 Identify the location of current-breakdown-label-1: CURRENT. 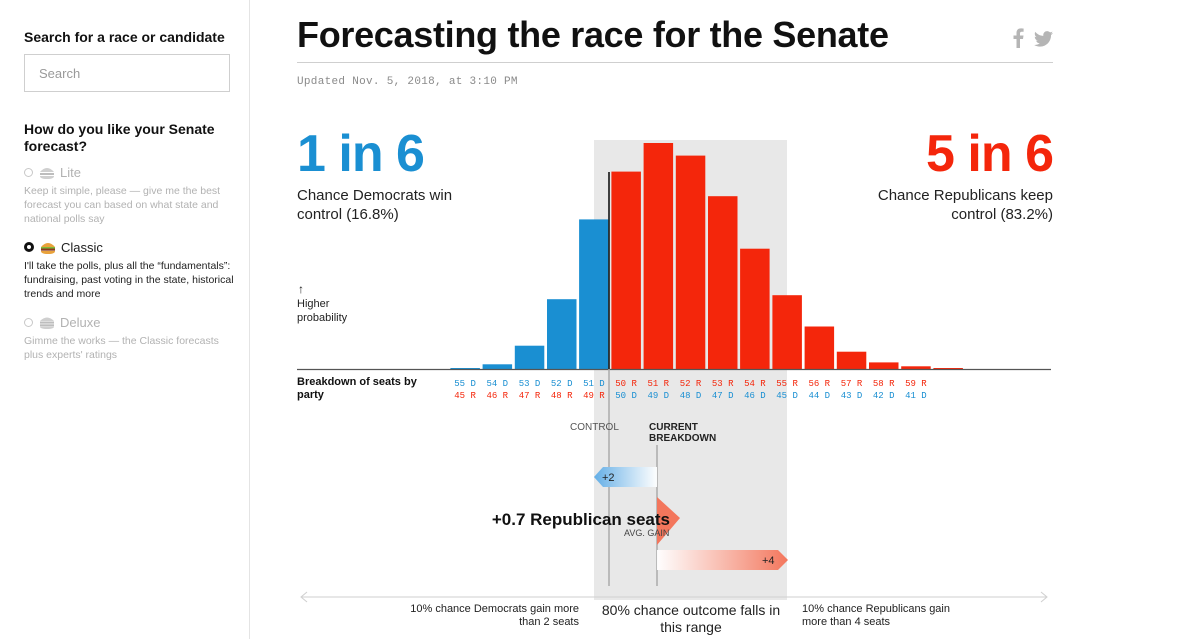
(673, 427).